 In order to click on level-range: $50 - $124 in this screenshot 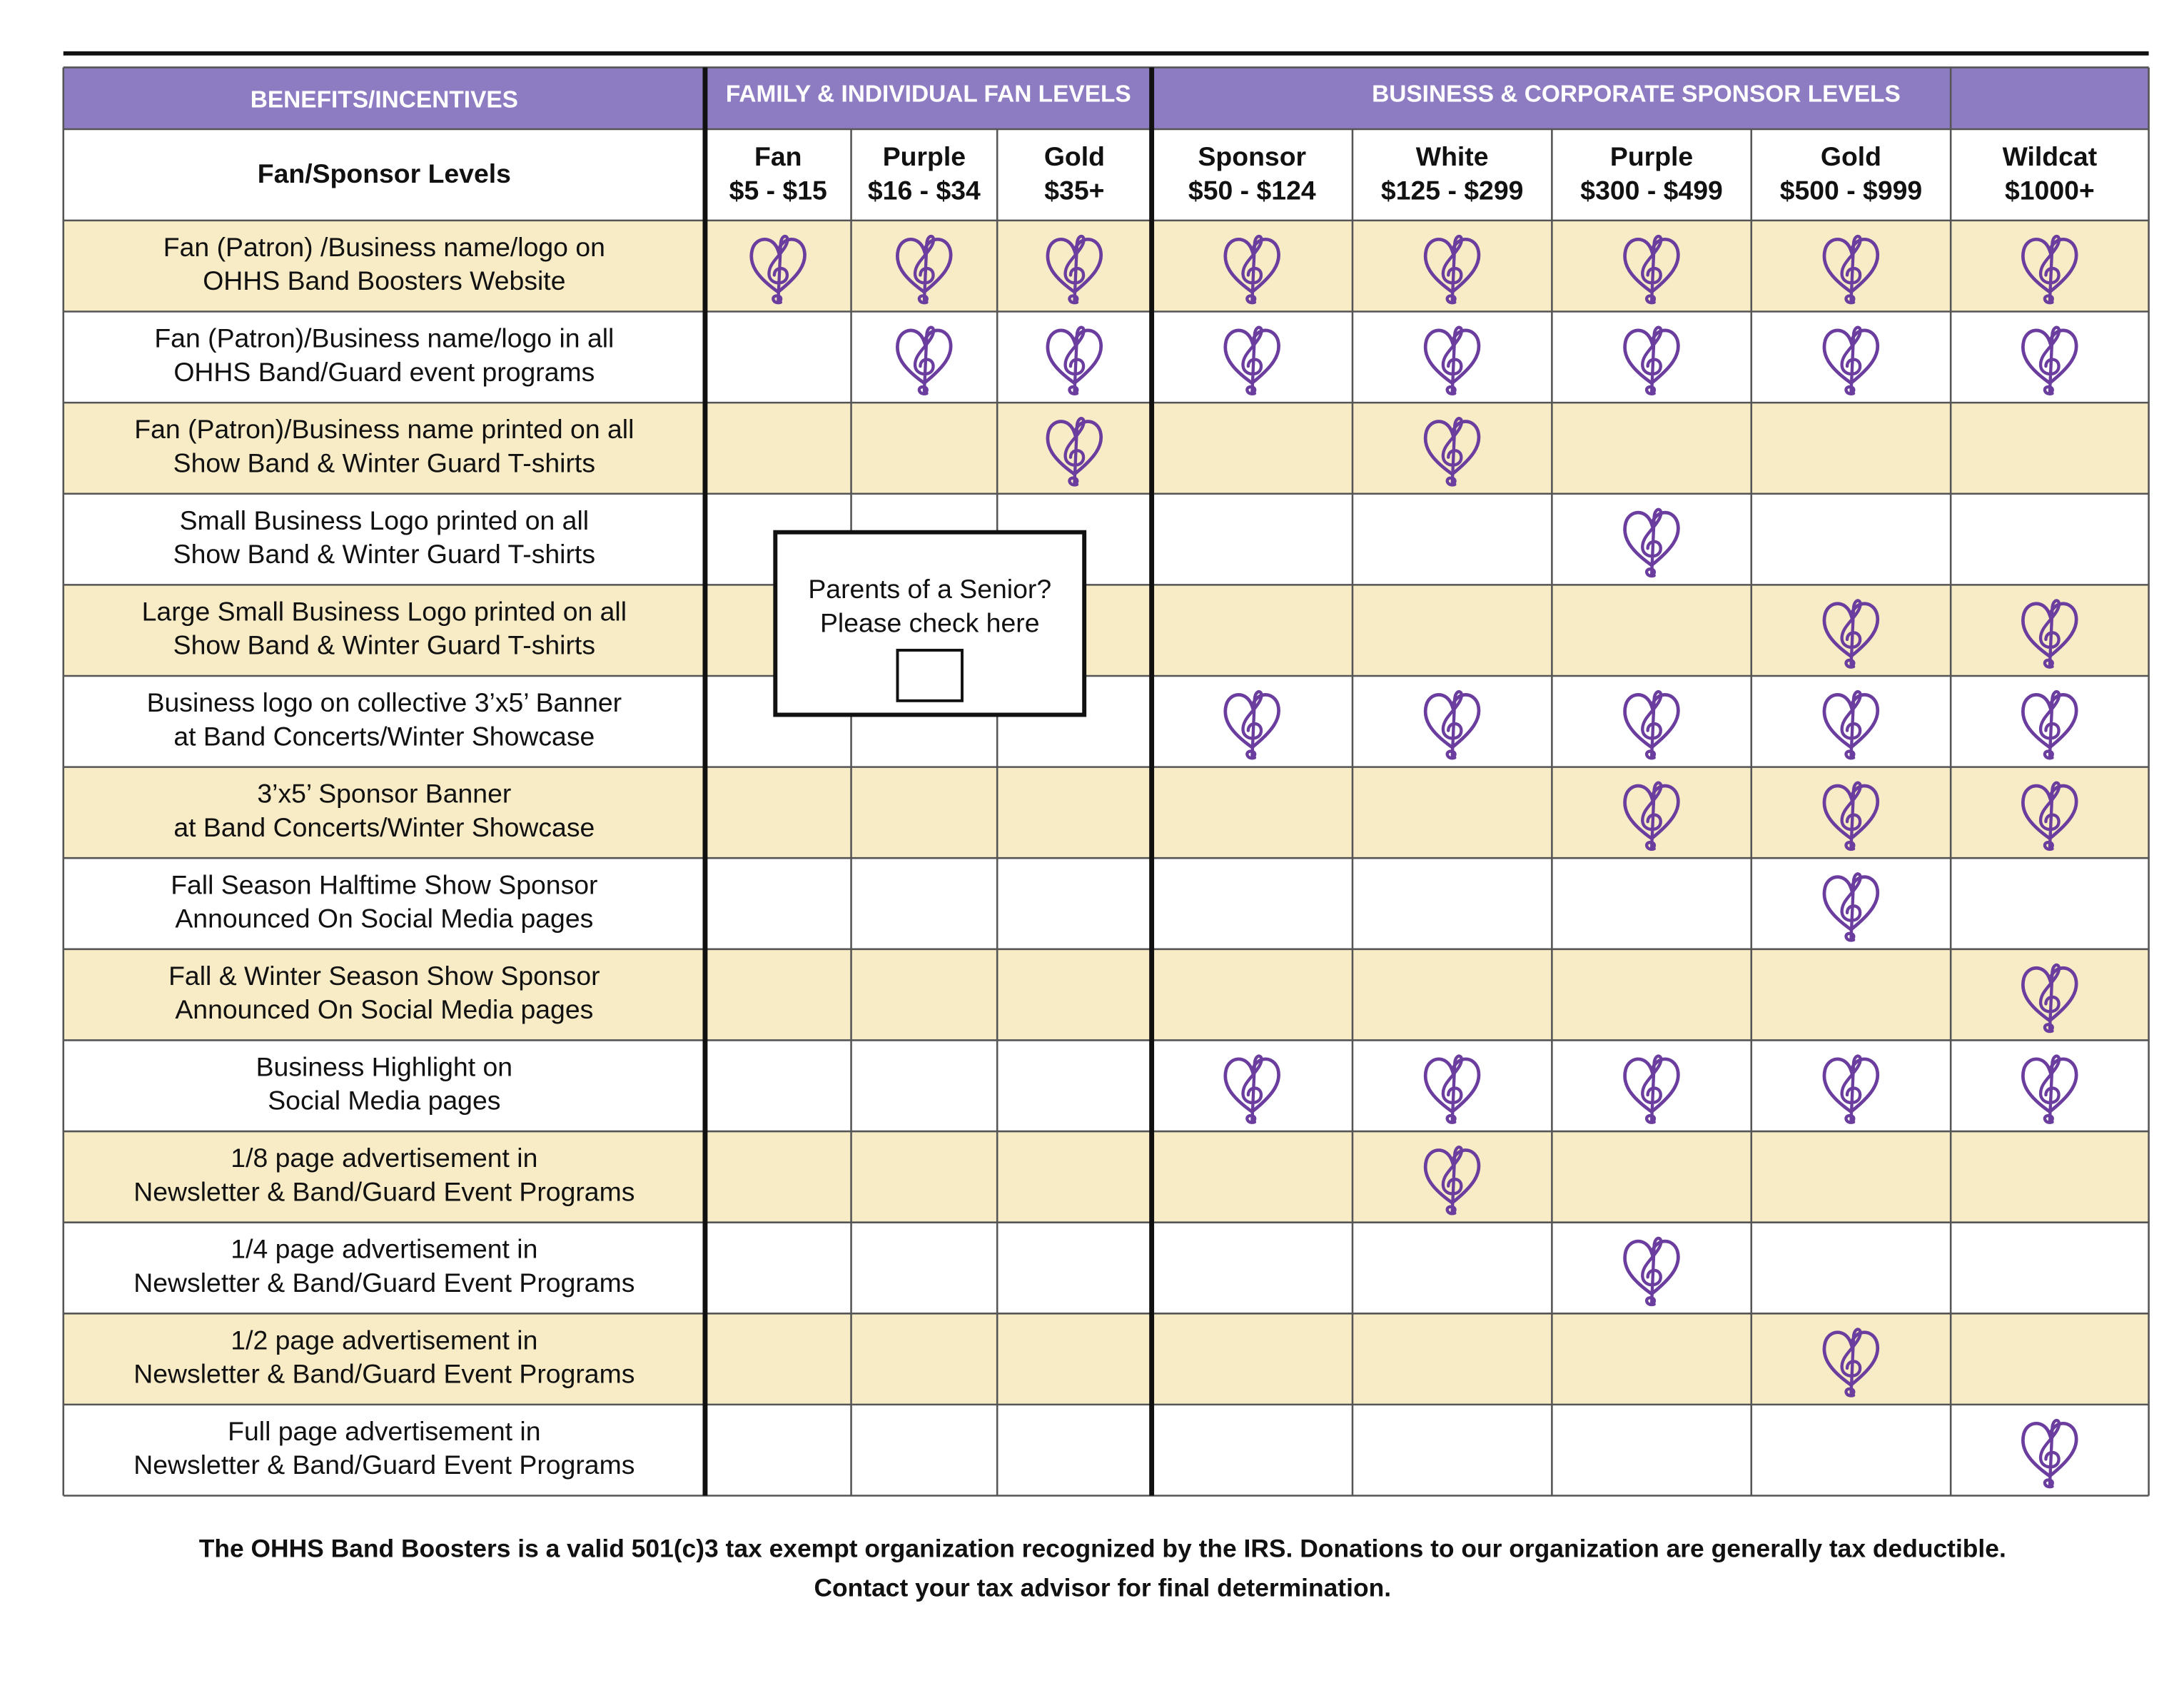, I will do `click(1252, 190)`.